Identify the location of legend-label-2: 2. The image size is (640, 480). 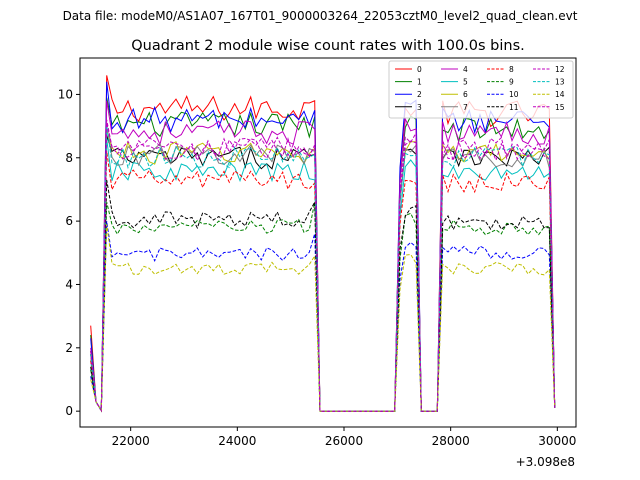
(419, 94).